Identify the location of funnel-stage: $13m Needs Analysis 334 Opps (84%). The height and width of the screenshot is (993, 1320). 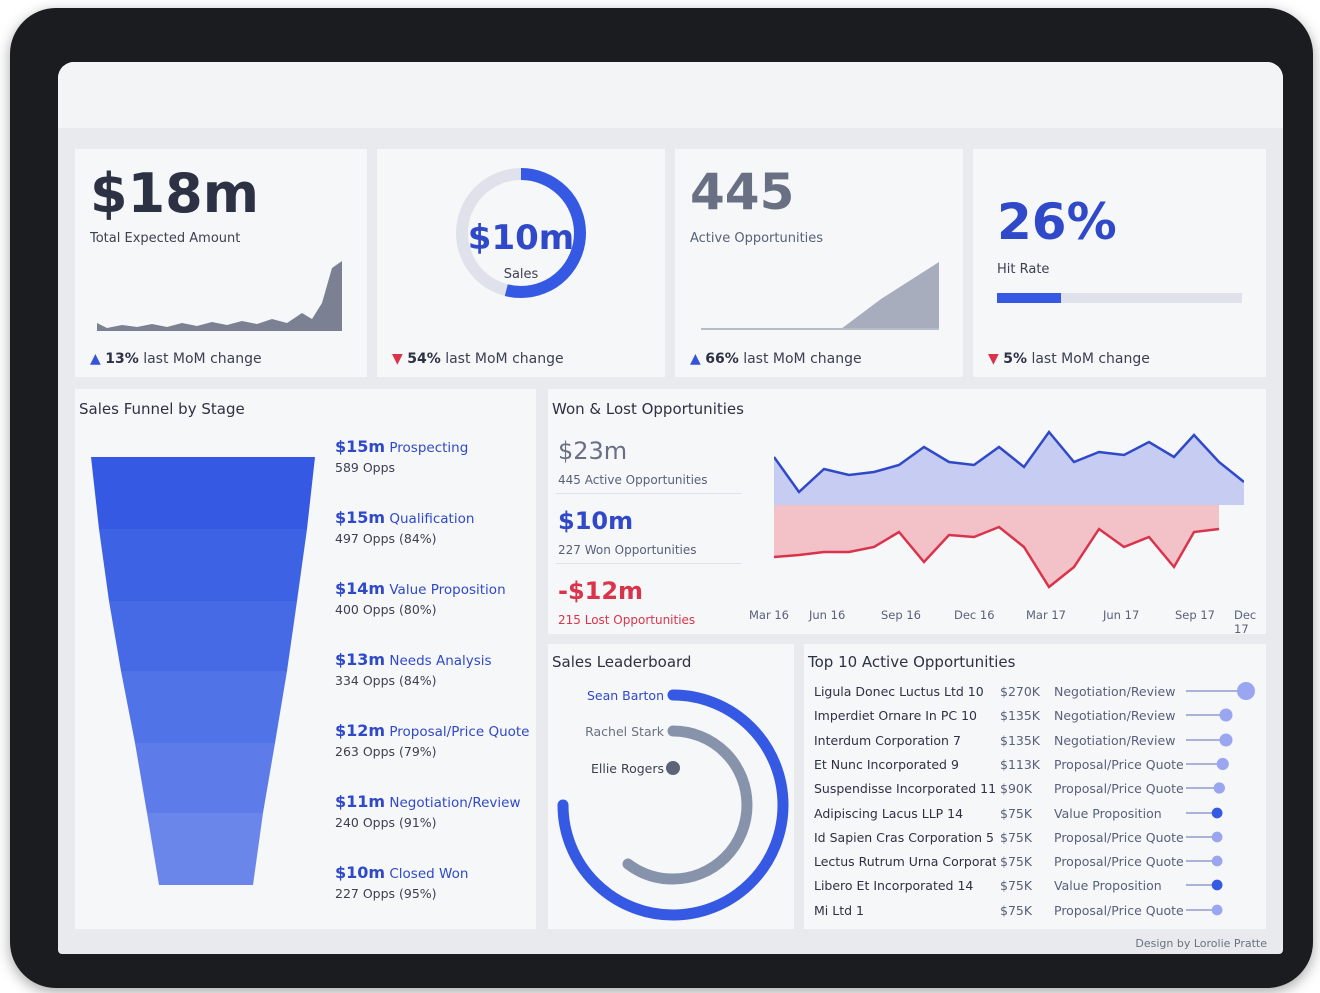
(413, 669).